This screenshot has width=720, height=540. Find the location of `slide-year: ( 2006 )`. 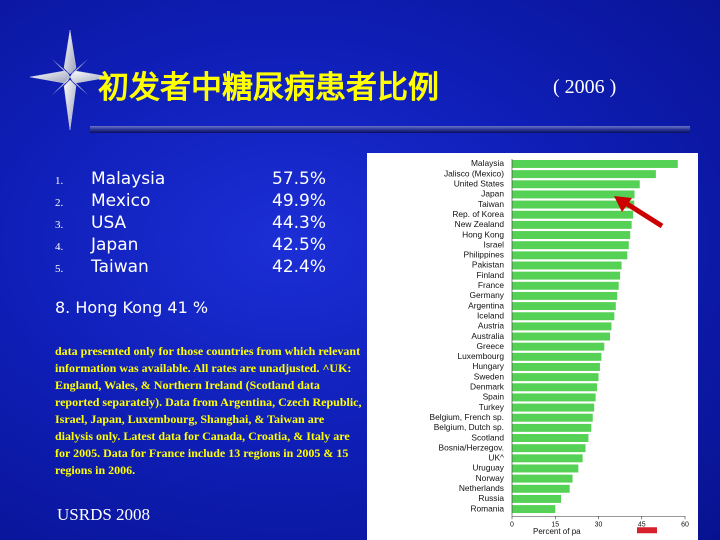

slide-year: ( 2006 ) is located at coordinates (585, 87).